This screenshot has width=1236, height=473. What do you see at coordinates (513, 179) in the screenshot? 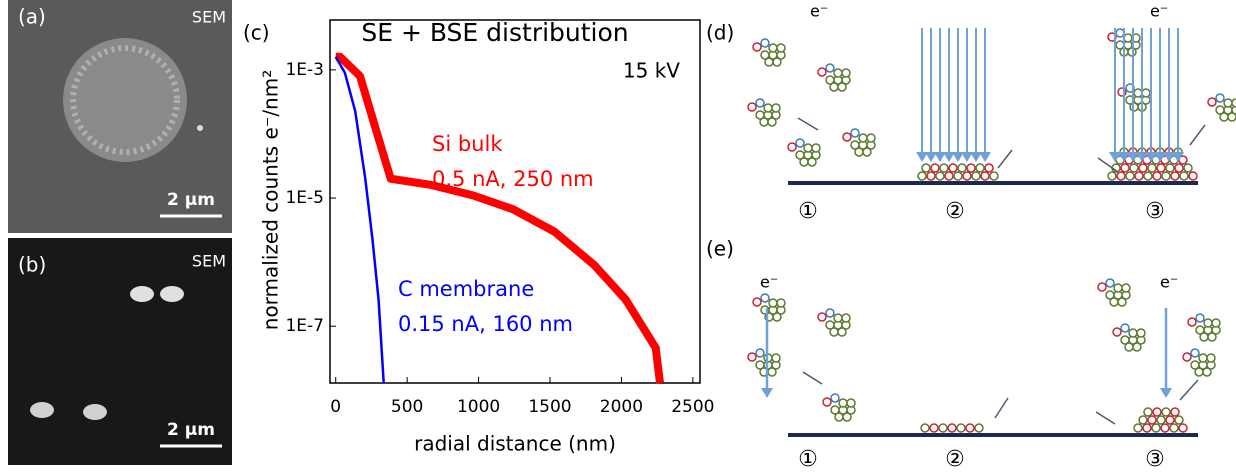
I see `annotation: 0.5 nA, 250 nm` at bounding box center [513, 179].